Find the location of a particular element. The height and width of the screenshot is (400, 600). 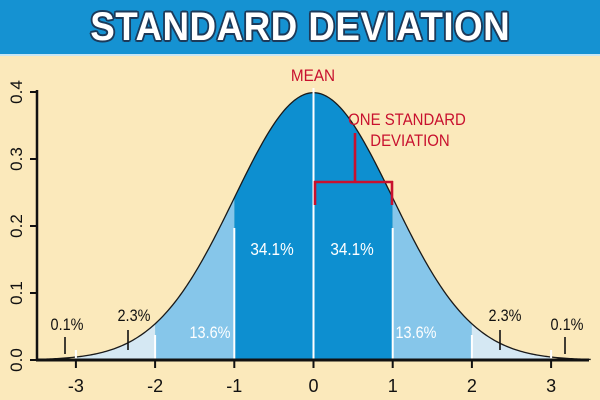

x-tick-label: -1 is located at coordinates (234, 386).